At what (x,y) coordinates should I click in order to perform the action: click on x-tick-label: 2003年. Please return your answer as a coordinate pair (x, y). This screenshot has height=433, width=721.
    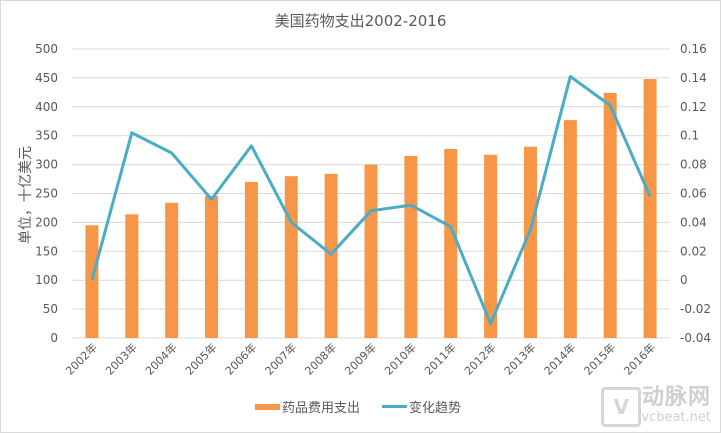
    Looking at the image, I should click on (120, 358).